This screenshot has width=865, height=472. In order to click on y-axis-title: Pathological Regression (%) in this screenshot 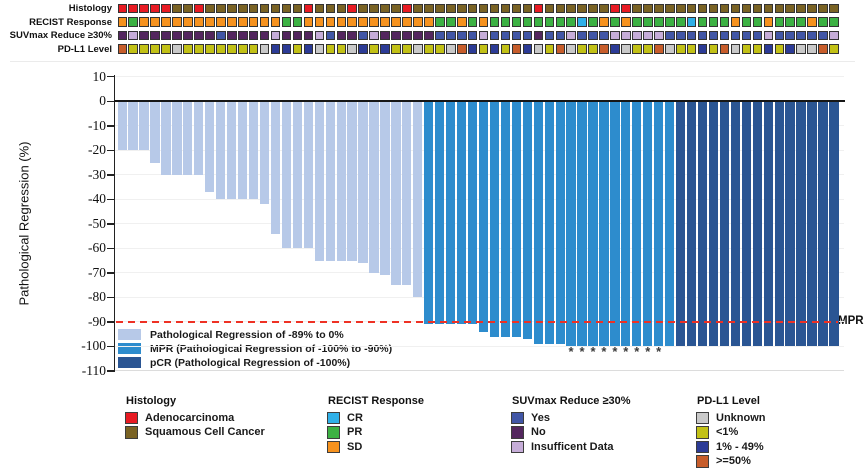, I will do `click(24, 223)`.